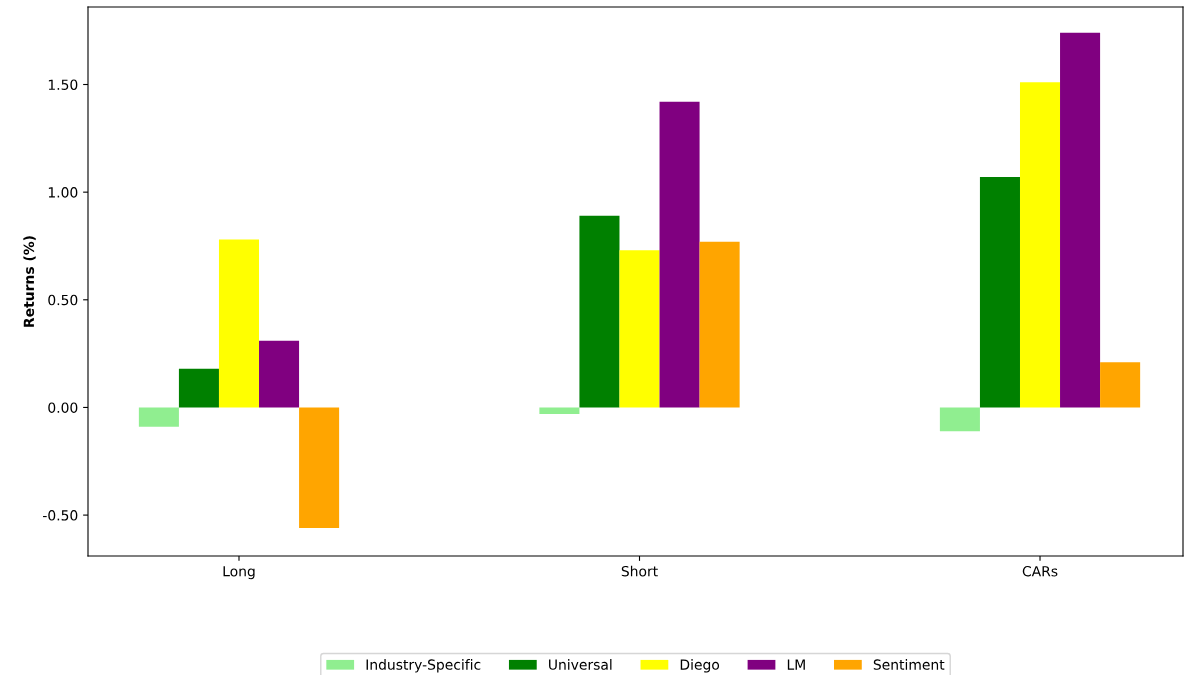 This screenshot has width=1192, height=675. I want to click on y-tick-label: 1.00, so click(63, 192).